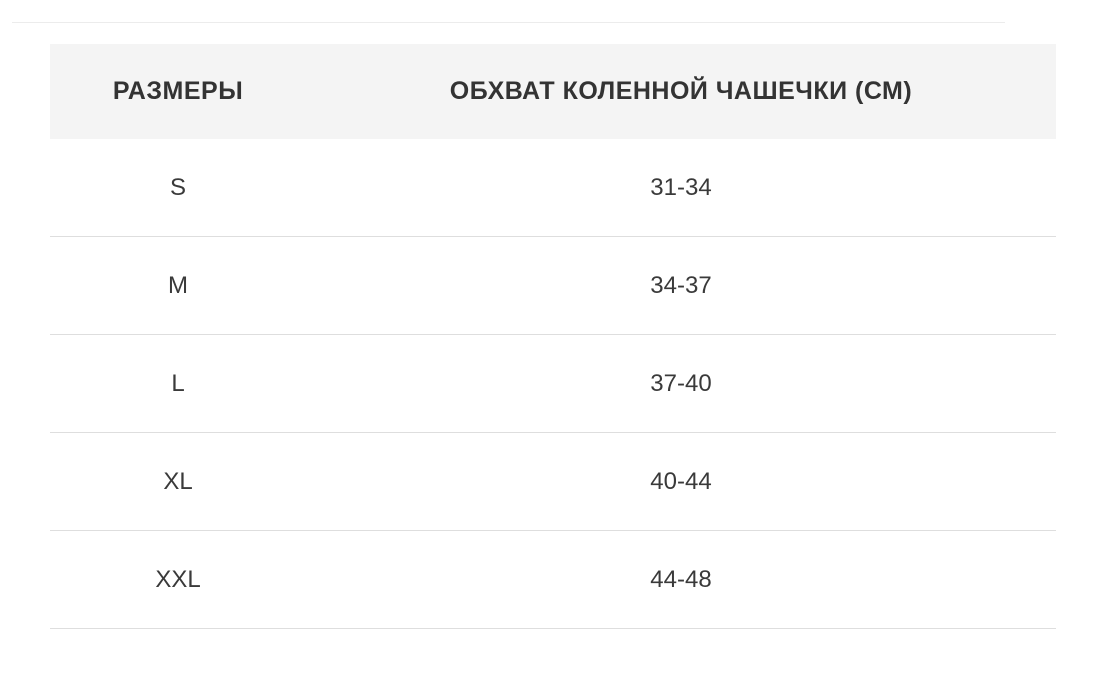 The width and height of the screenshot is (1100, 682). What do you see at coordinates (178, 285) in the screenshot?
I see `size-cell: M` at bounding box center [178, 285].